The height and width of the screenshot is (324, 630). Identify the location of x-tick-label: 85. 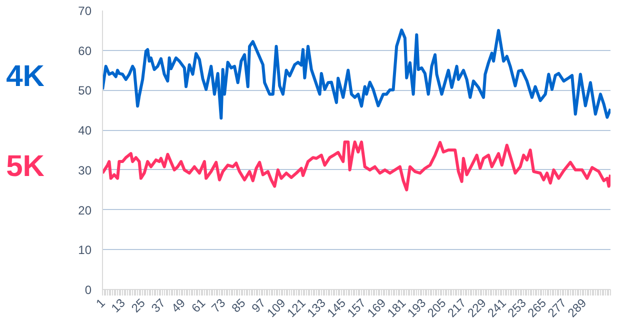
(238, 306).